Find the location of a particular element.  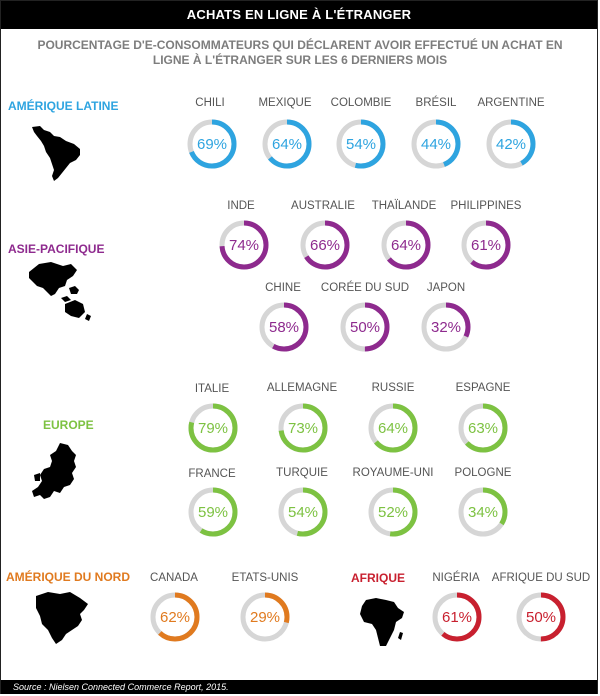

donut-arc-coree-du-sud is located at coordinates (365, 327).